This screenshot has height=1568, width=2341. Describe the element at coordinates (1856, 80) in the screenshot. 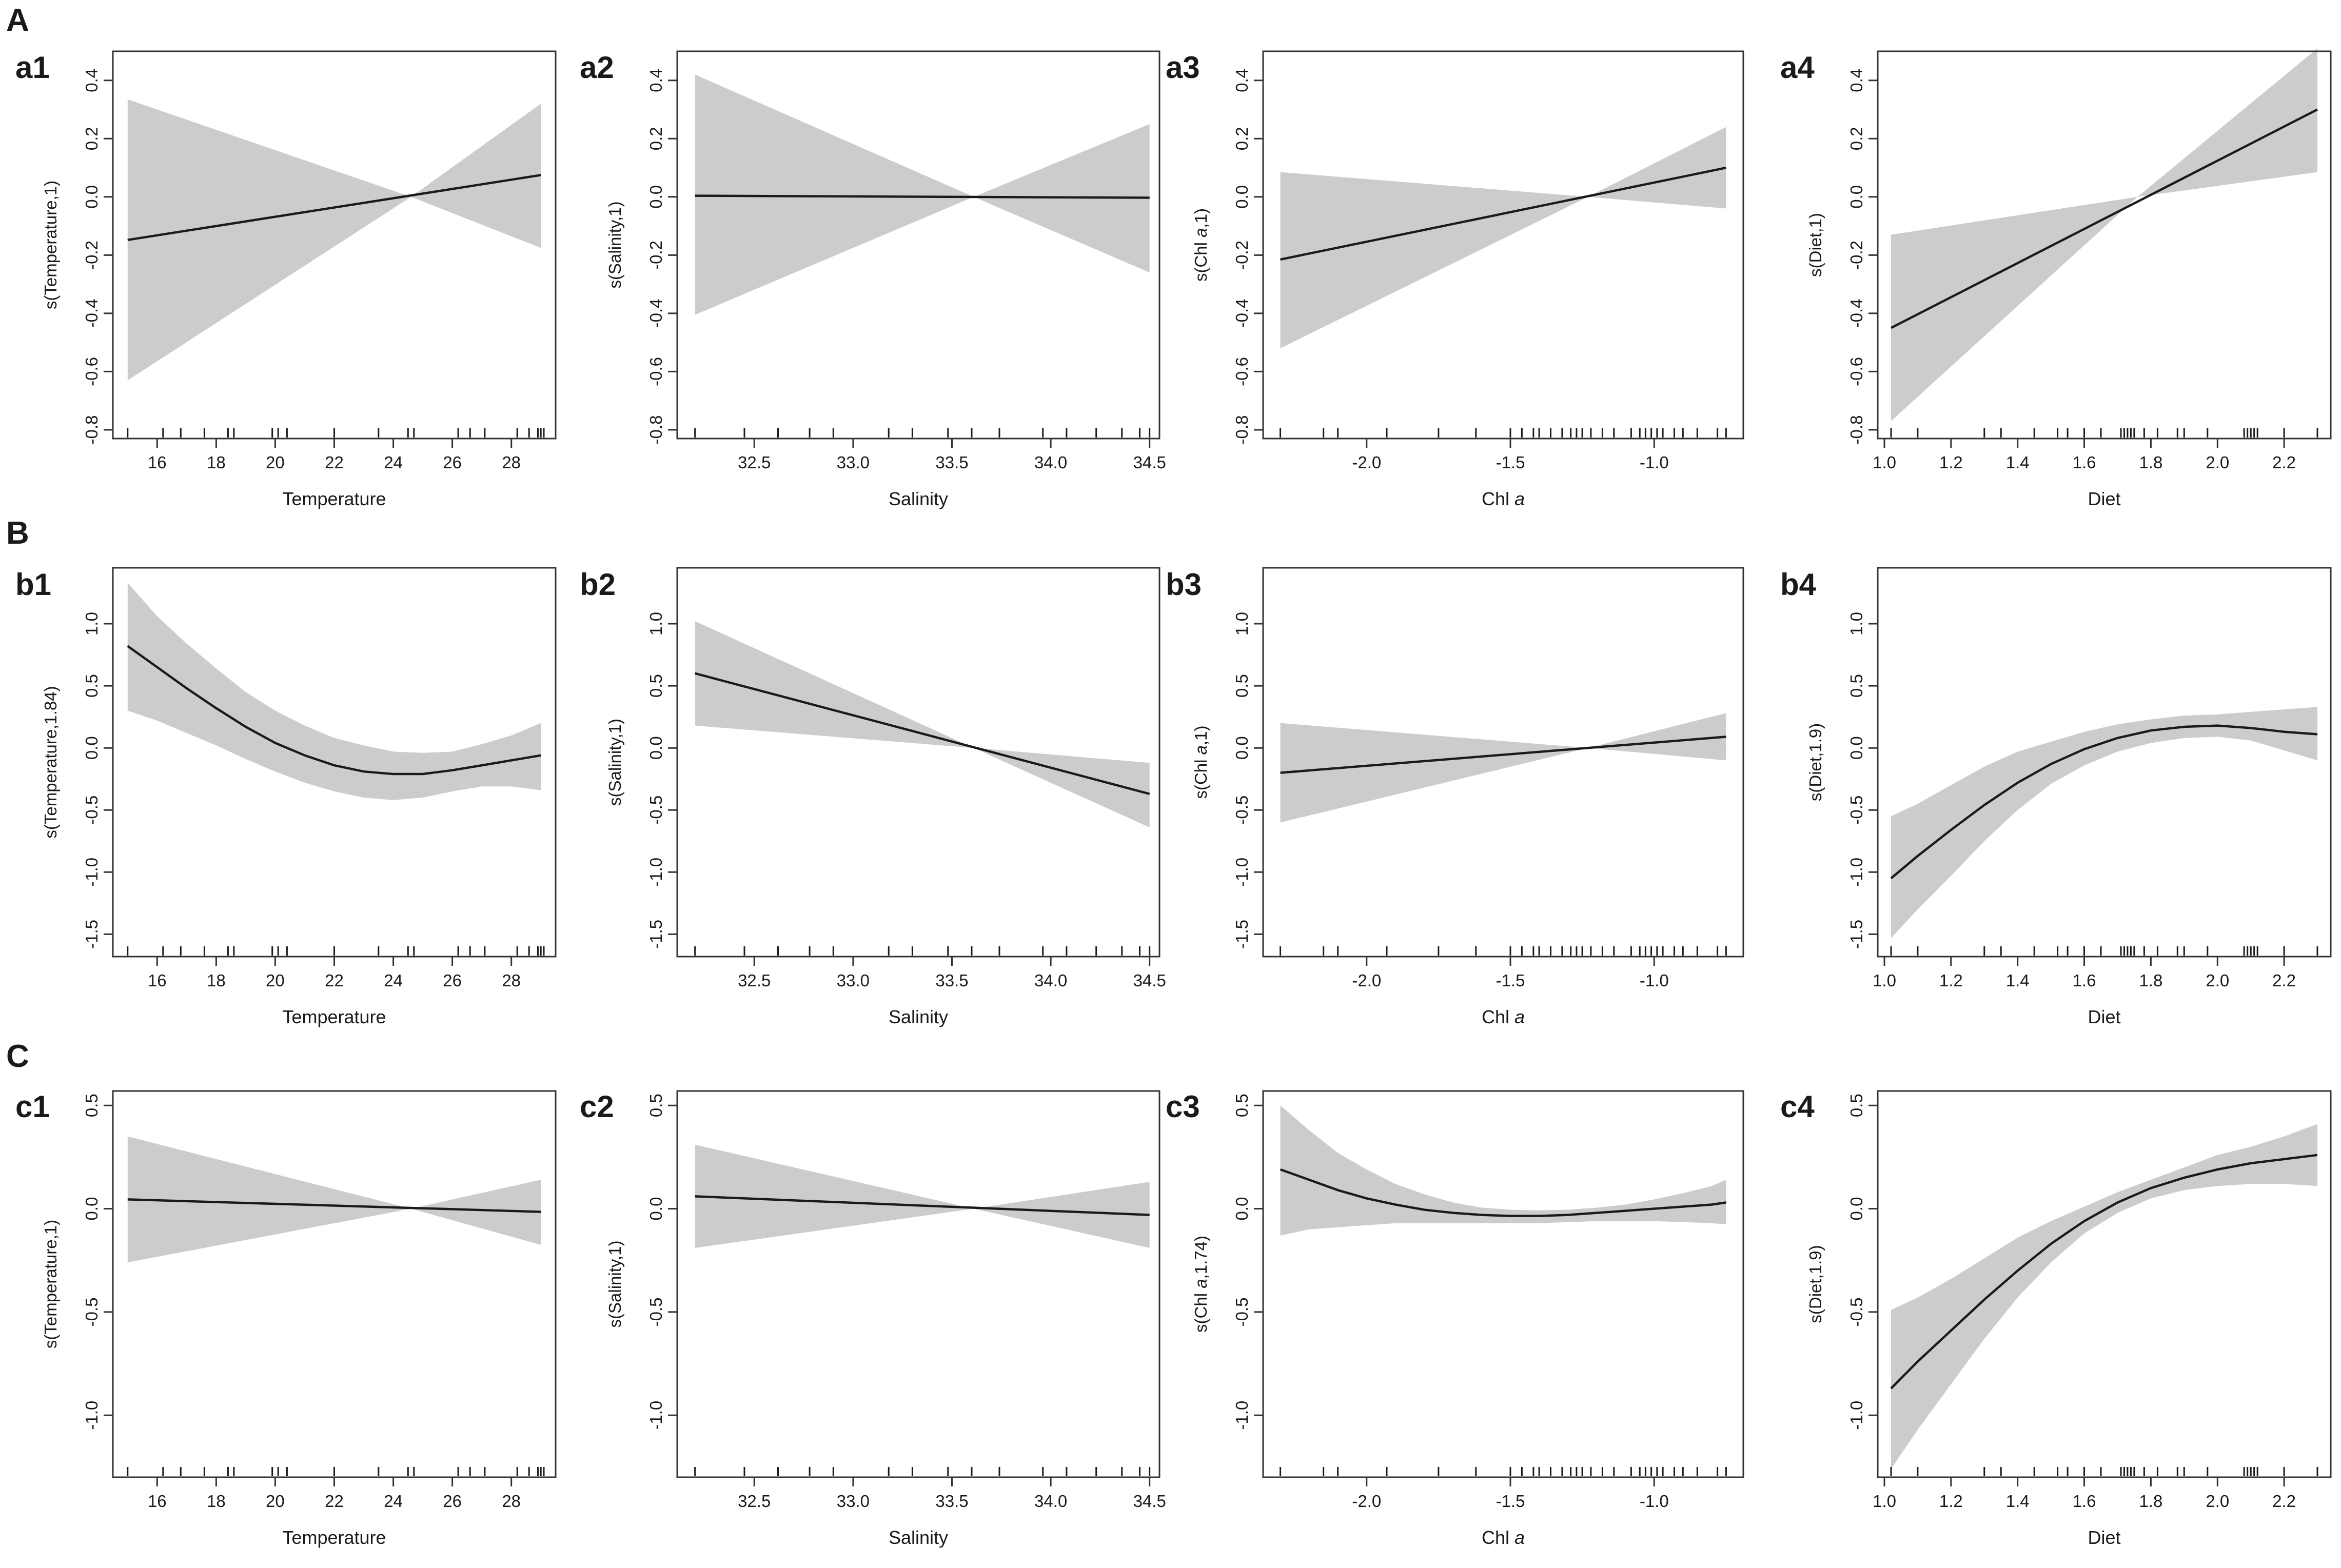

I see `y-tick-label: 0.4` at that location.